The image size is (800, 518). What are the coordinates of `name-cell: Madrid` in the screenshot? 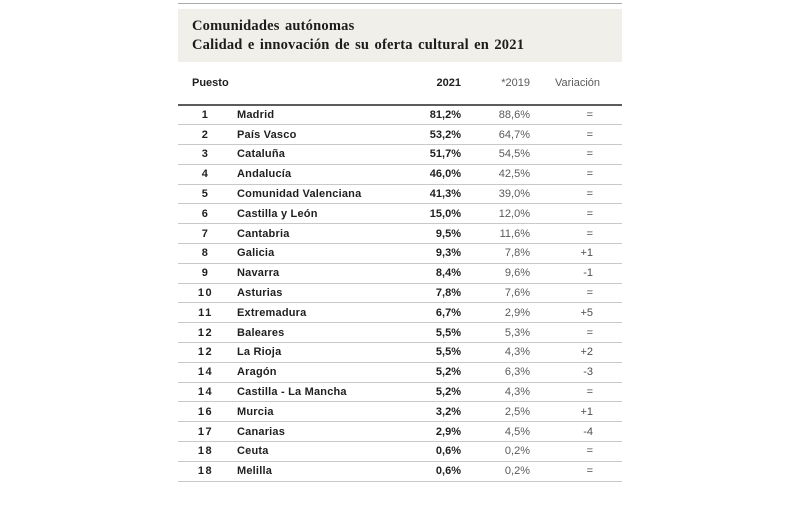 It's located at (308, 115).